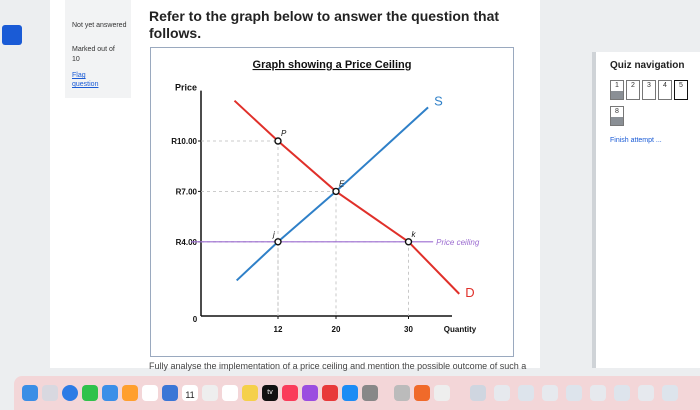  Describe the element at coordinates (250, 393) in the screenshot. I see `notes-icon` at that location.